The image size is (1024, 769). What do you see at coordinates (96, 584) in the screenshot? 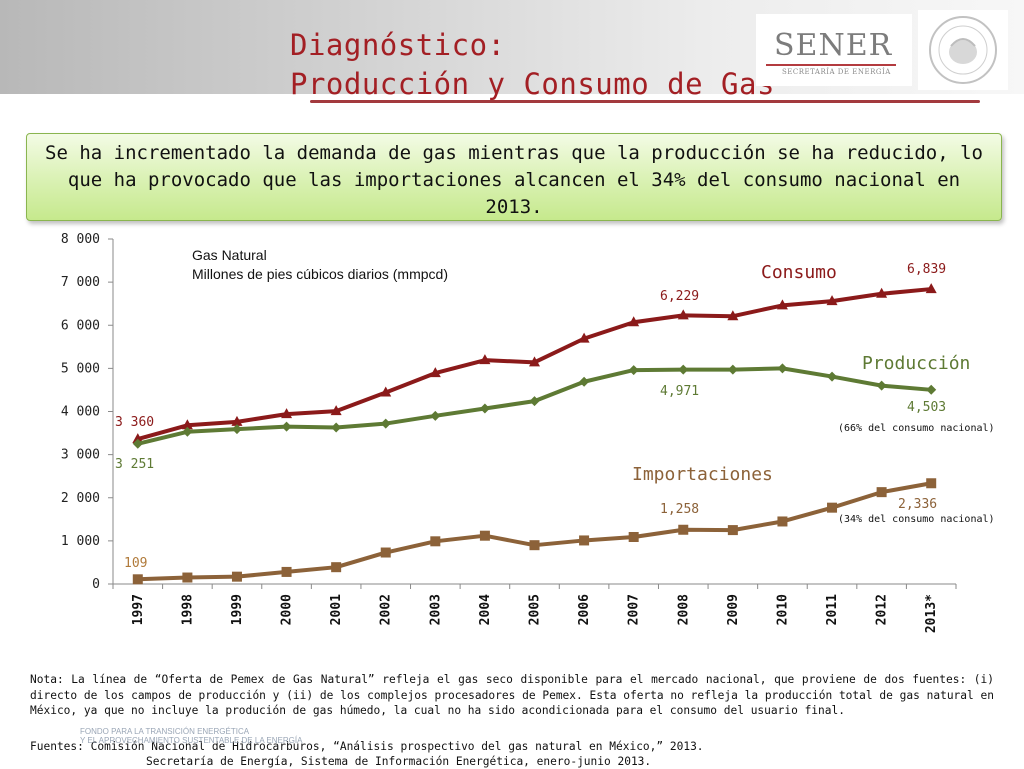
I see `y-tick-label: 0` at bounding box center [96, 584].